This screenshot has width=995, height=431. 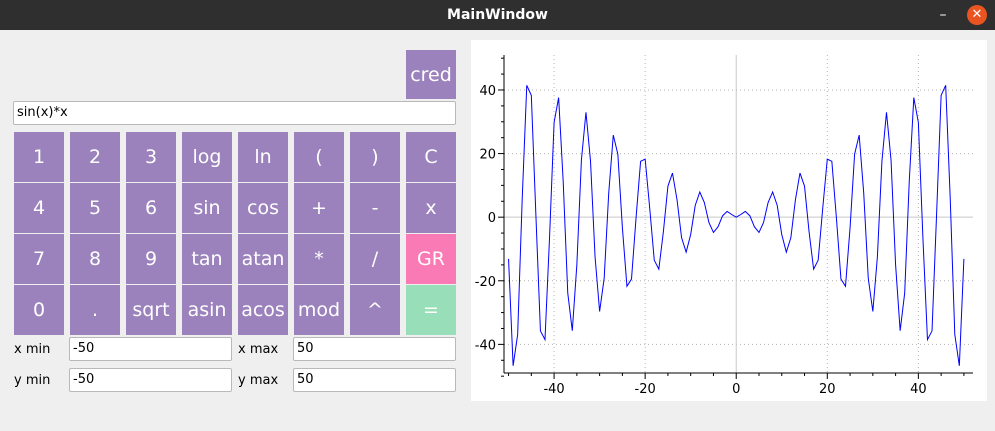 I want to click on key-minus: -, so click(x=375, y=208).